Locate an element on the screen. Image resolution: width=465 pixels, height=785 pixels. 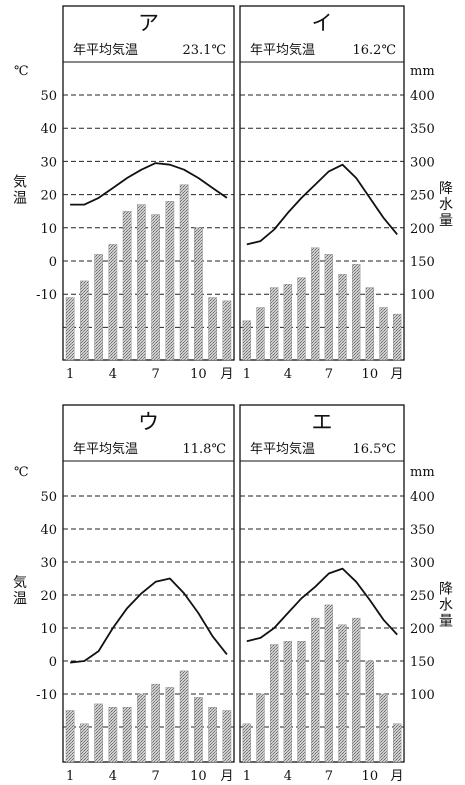
panel-title: エ is located at coordinates (322, 422).